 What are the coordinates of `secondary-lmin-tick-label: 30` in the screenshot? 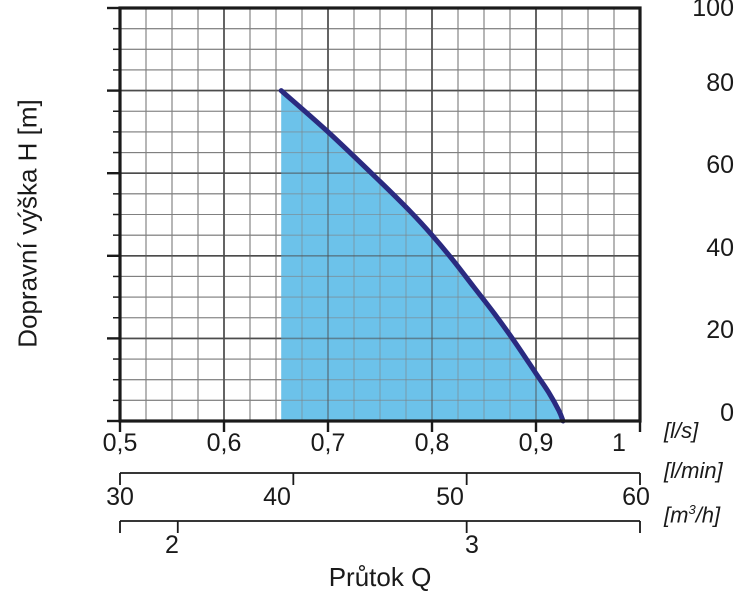 It's located at (120, 497).